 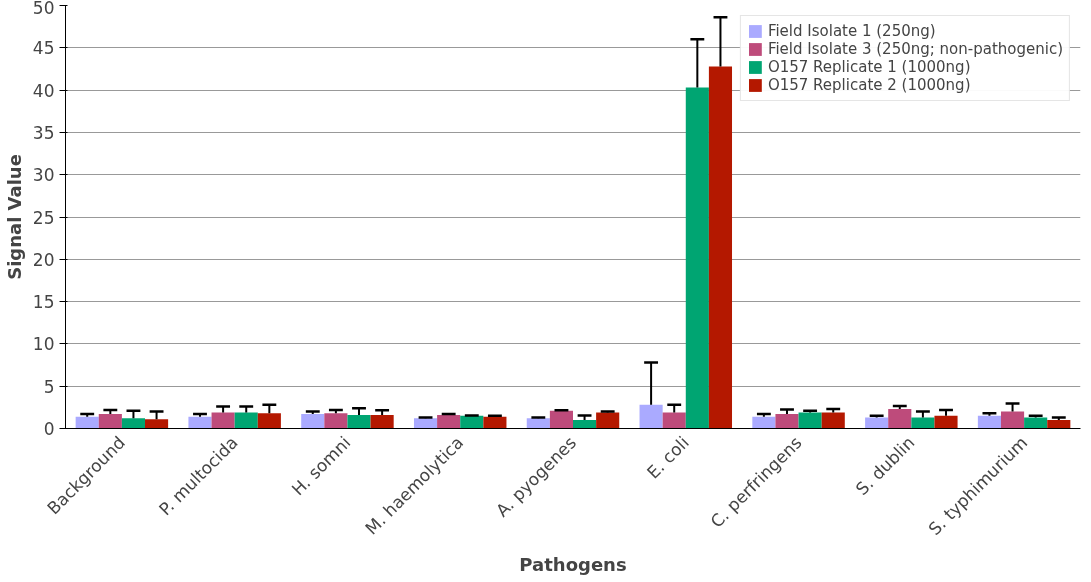 What do you see at coordinates (43, 217) in the screenshot?
I see `y-tick-label: 25` at bounding box center [43, 217].